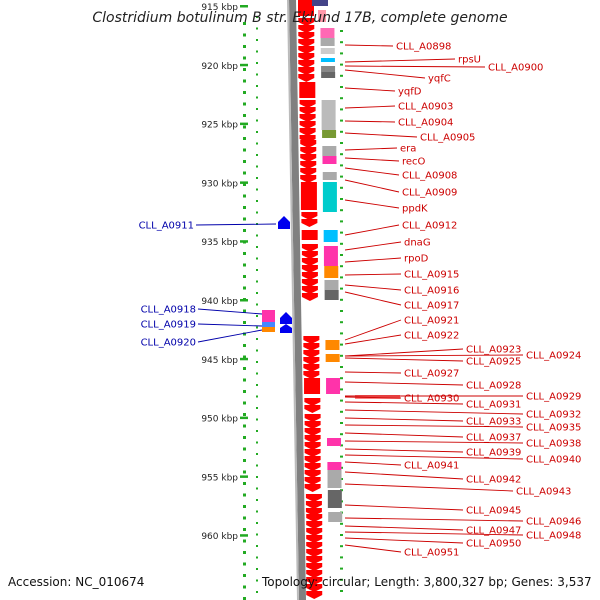 The width and height of the screenshot is (600, 600). Describe the element at coordinates (219, 8) in the screenshot. I see `ruler-tick-label: 915 kbp` at that location.